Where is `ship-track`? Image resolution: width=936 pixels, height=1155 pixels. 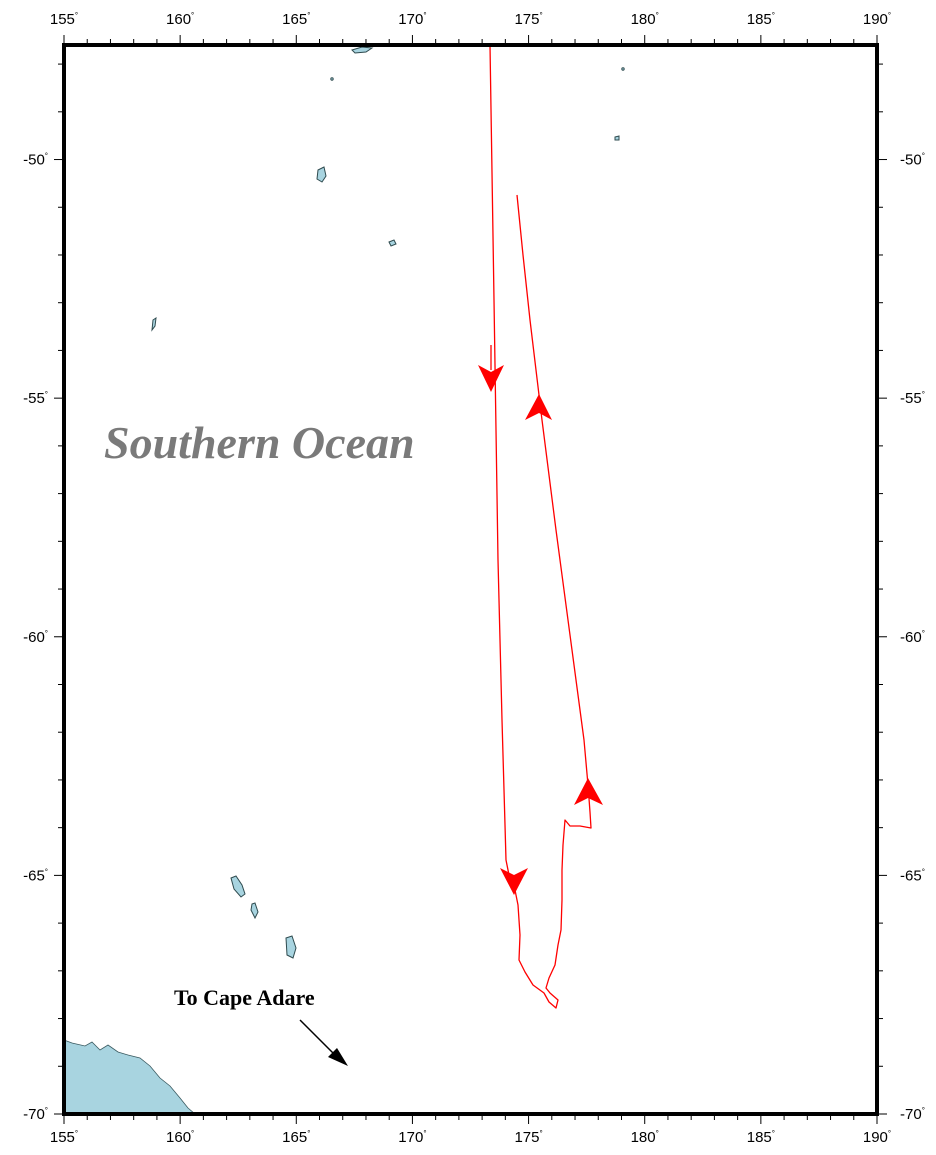 ship-track is located at coordinates (540, 526).